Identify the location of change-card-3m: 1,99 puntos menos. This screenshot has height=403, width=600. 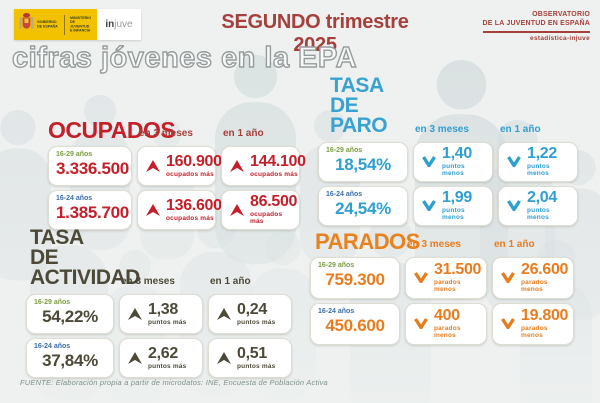
(453, 205).